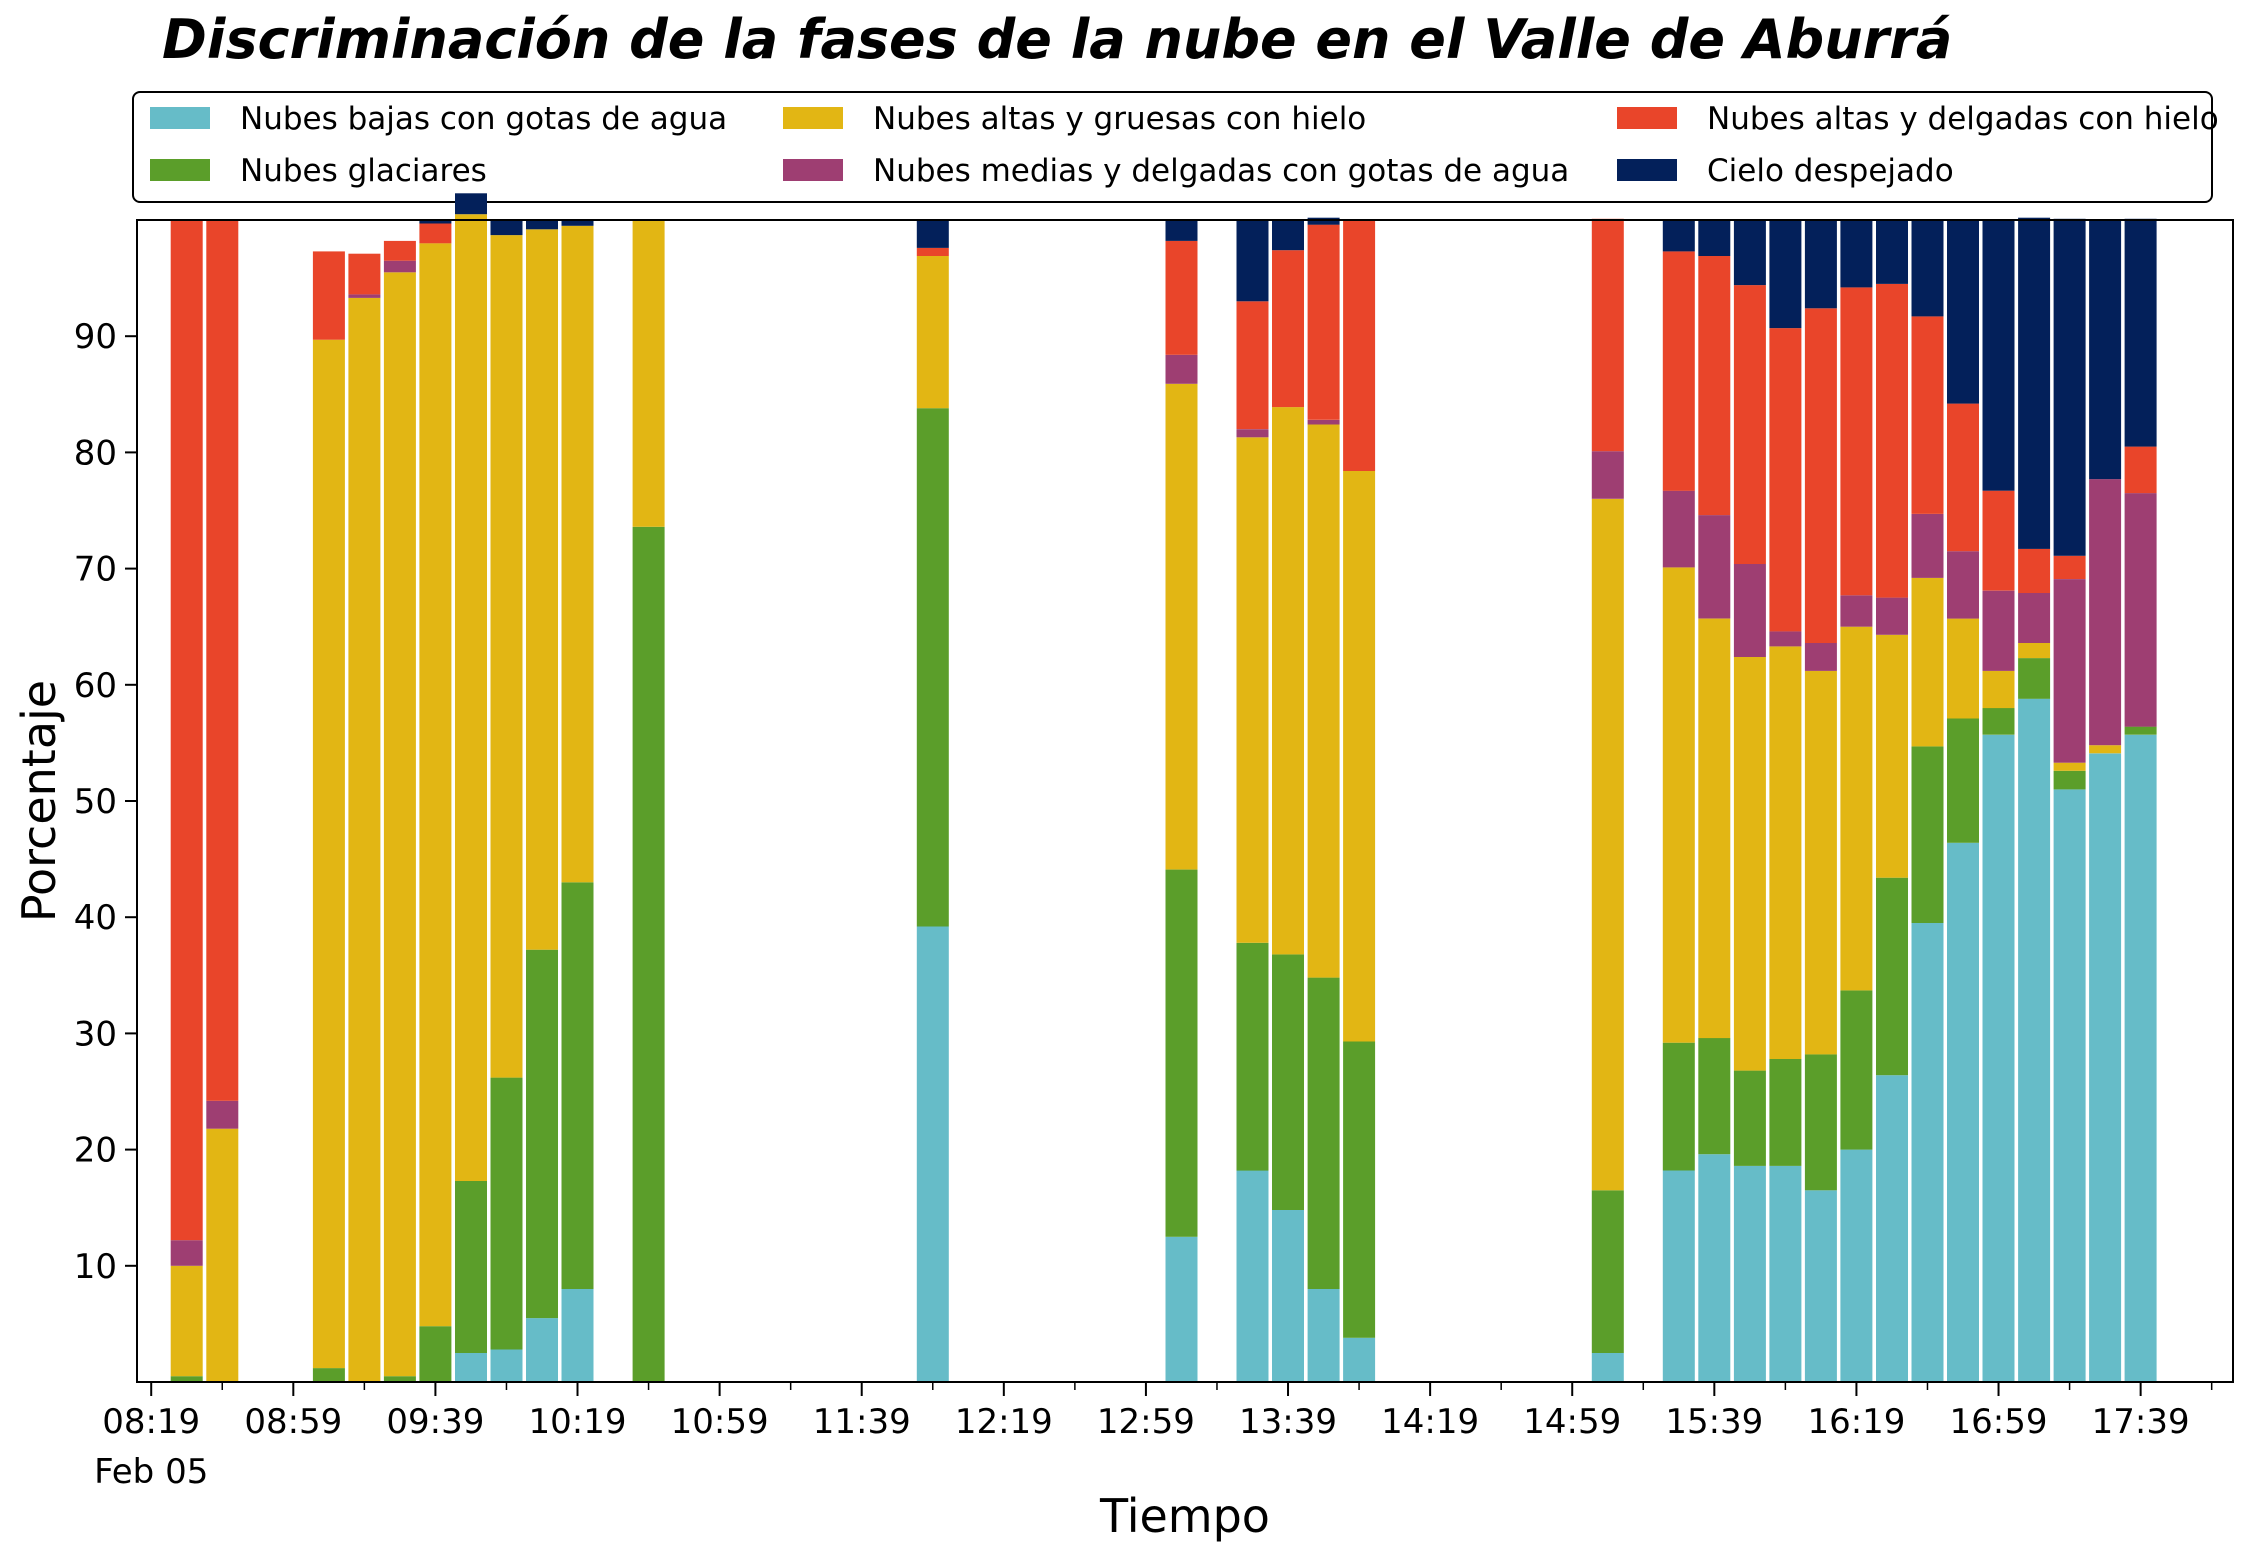 This screenshot has width=2244, height=1559. I want to click on legend-swatch-nubes-altas-y-gruesas-con-hielo, so click(813, 118).